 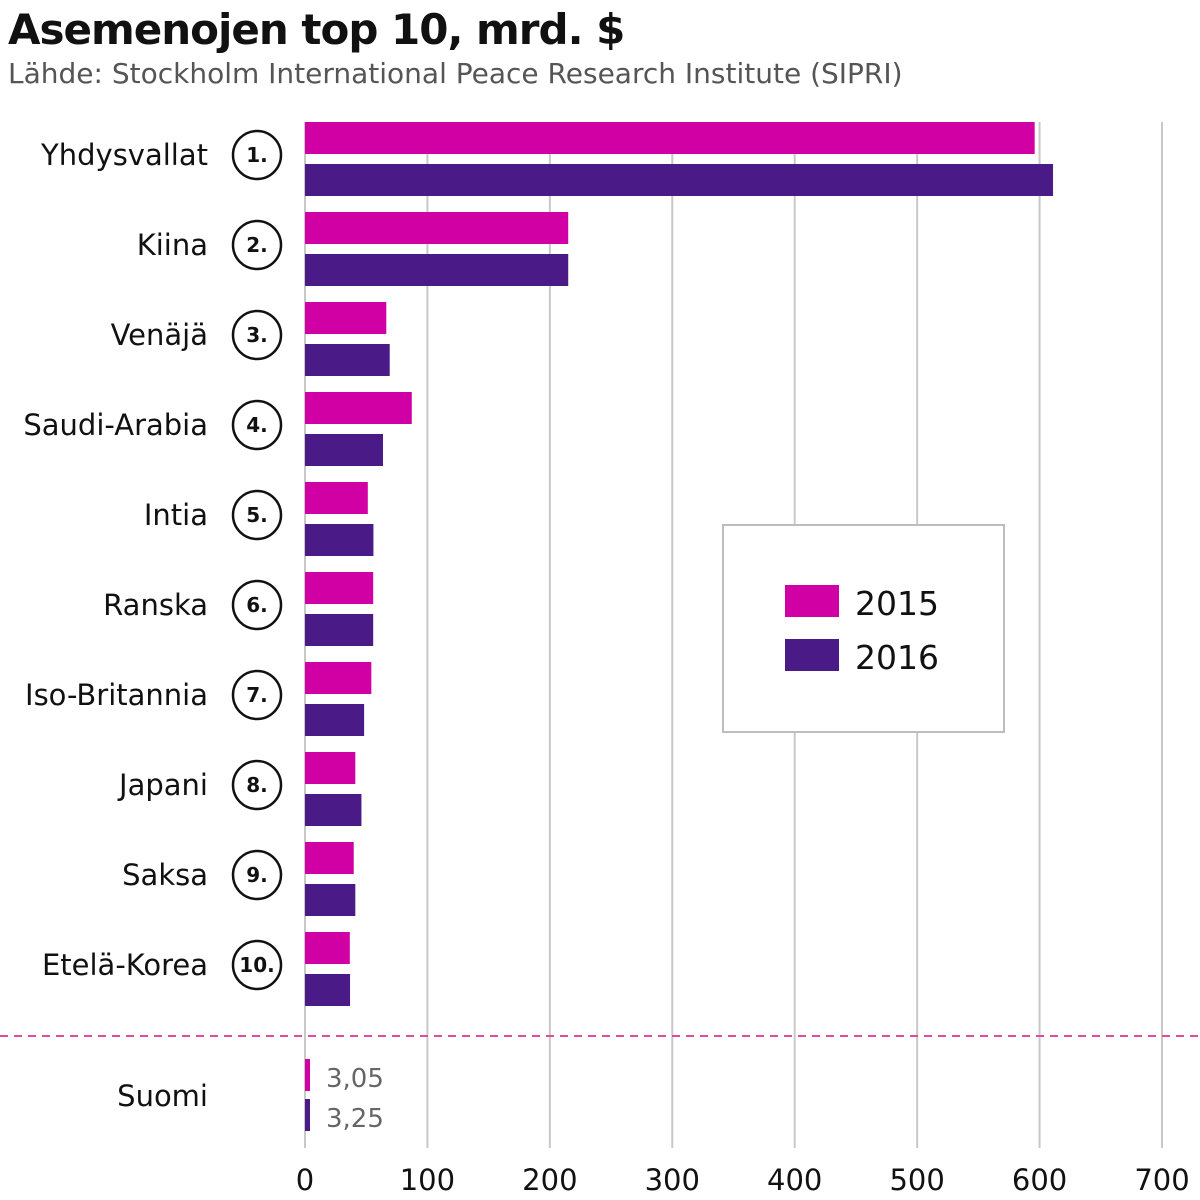 What do you see at coordinates (116, 695) in the screenshot?
I see `category-label: Iso-Britannia` at bounding box center [116, 695].